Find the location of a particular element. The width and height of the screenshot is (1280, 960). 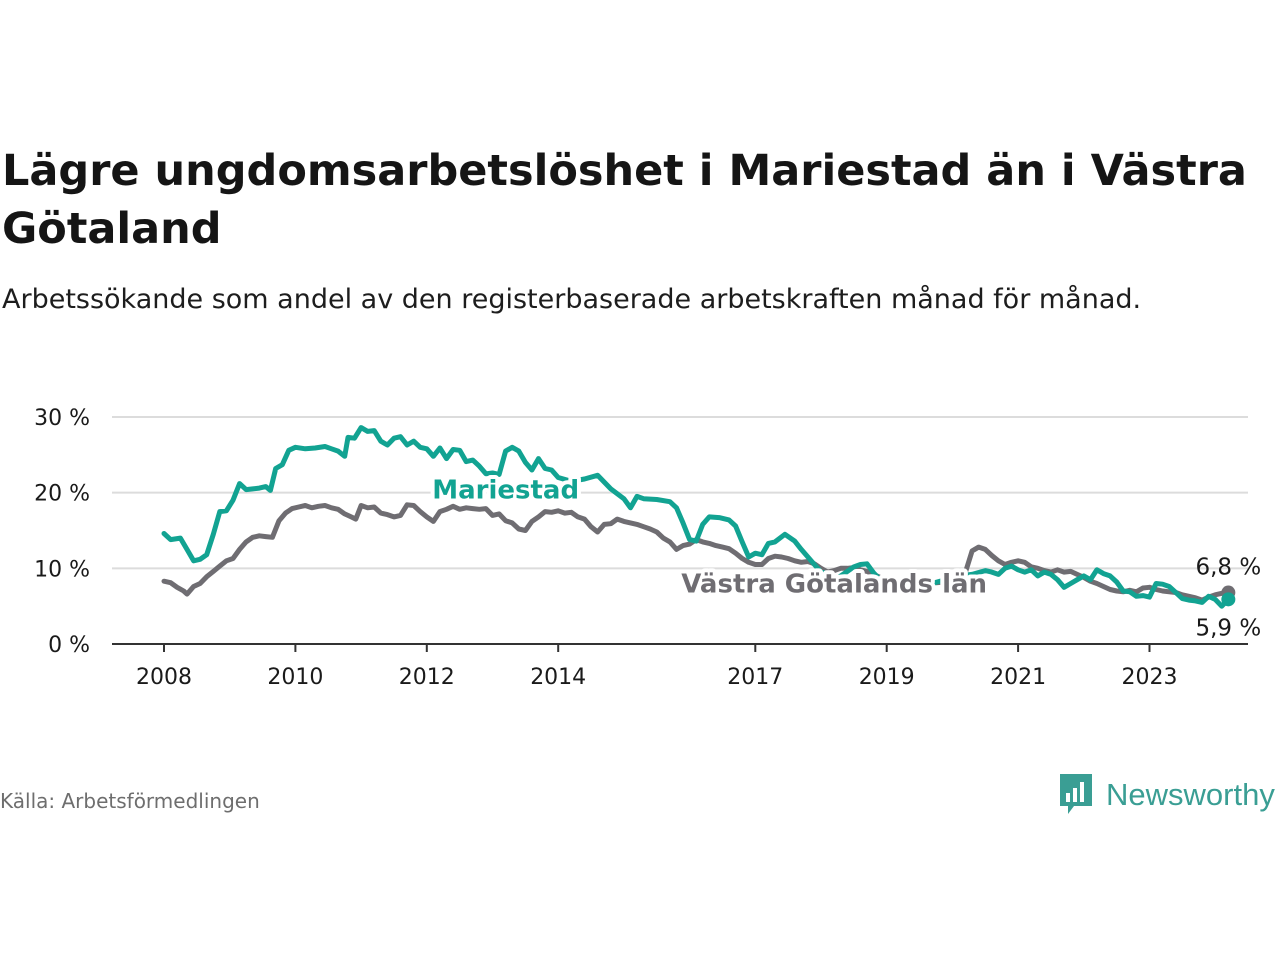

source-note: Källa: Arbetsförmedlingen is located at coordinates (130, 801).